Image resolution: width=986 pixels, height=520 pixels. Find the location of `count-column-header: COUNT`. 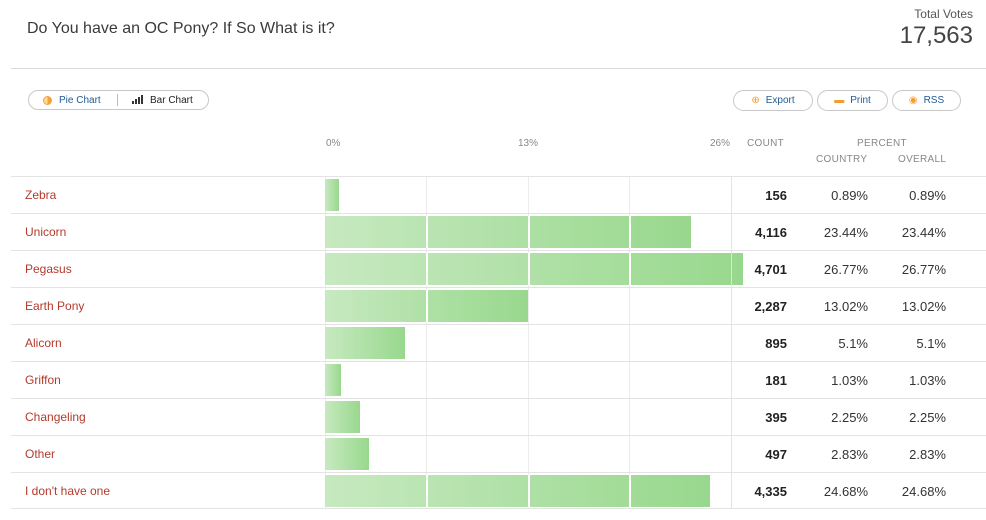

count-column-header: COUNT is located at coordinates (766, 143).